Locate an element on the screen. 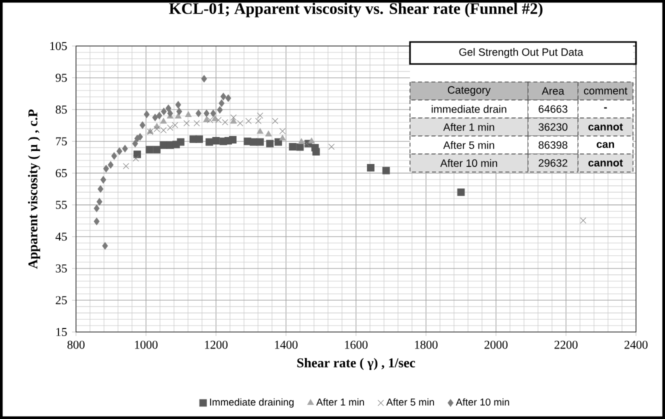  annotation: 36230 is located at coordinates (553, 127).